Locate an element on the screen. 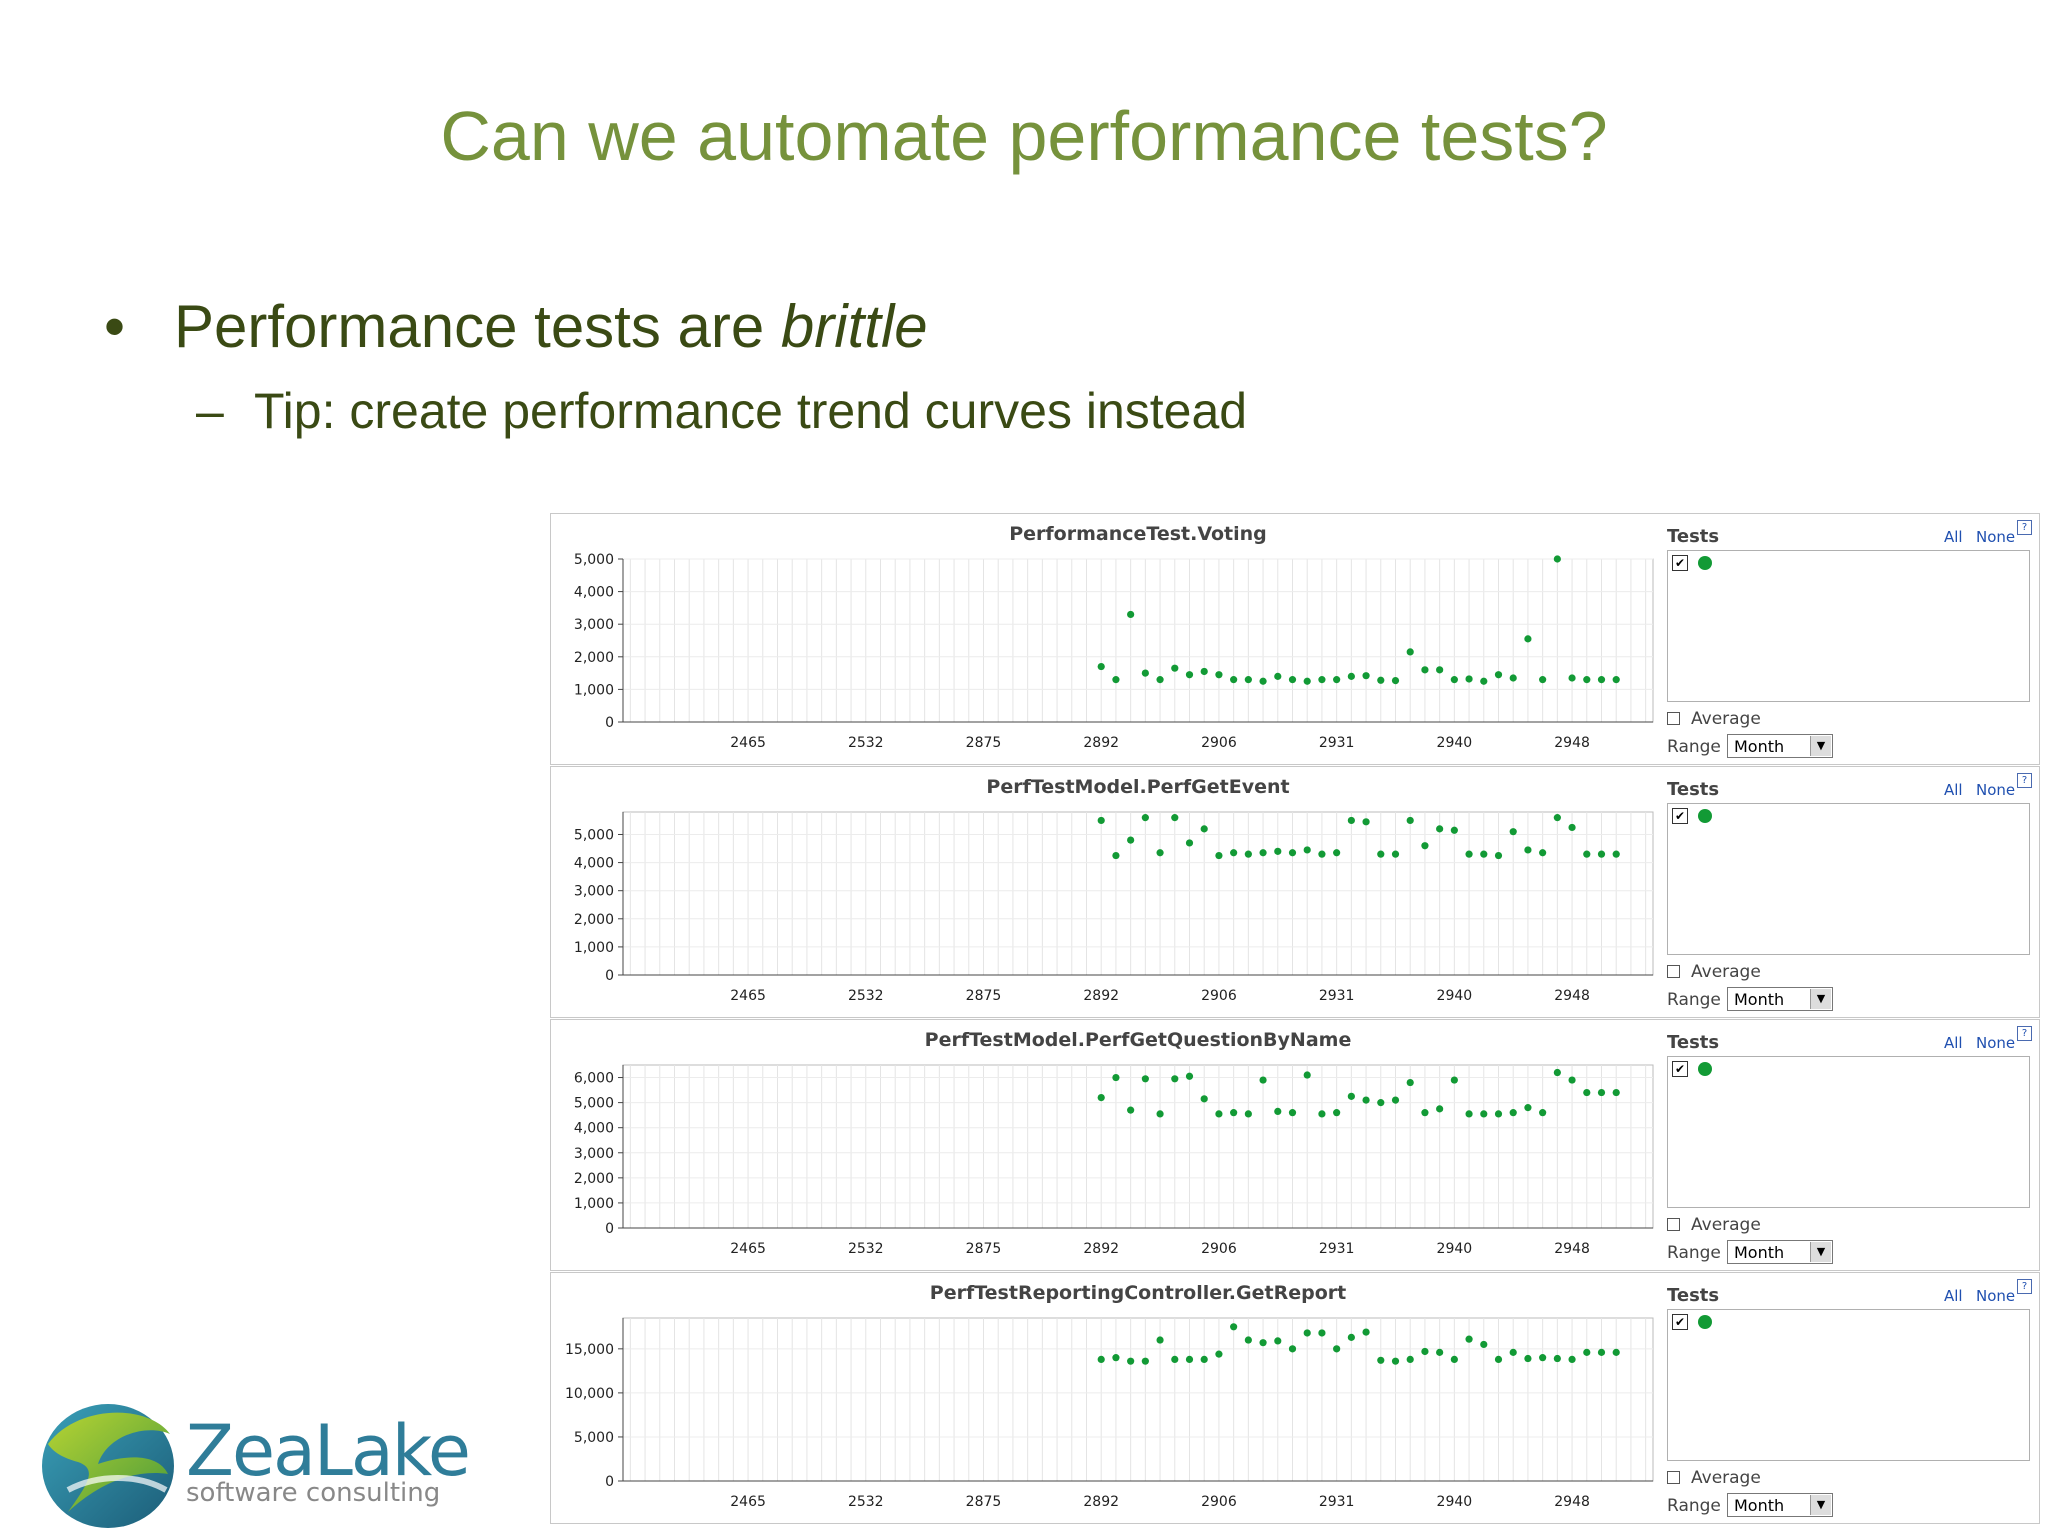 This screenshot has height=1539, width=2048. x-tick-label: 2940 is located at coordinates (1455, 1502).